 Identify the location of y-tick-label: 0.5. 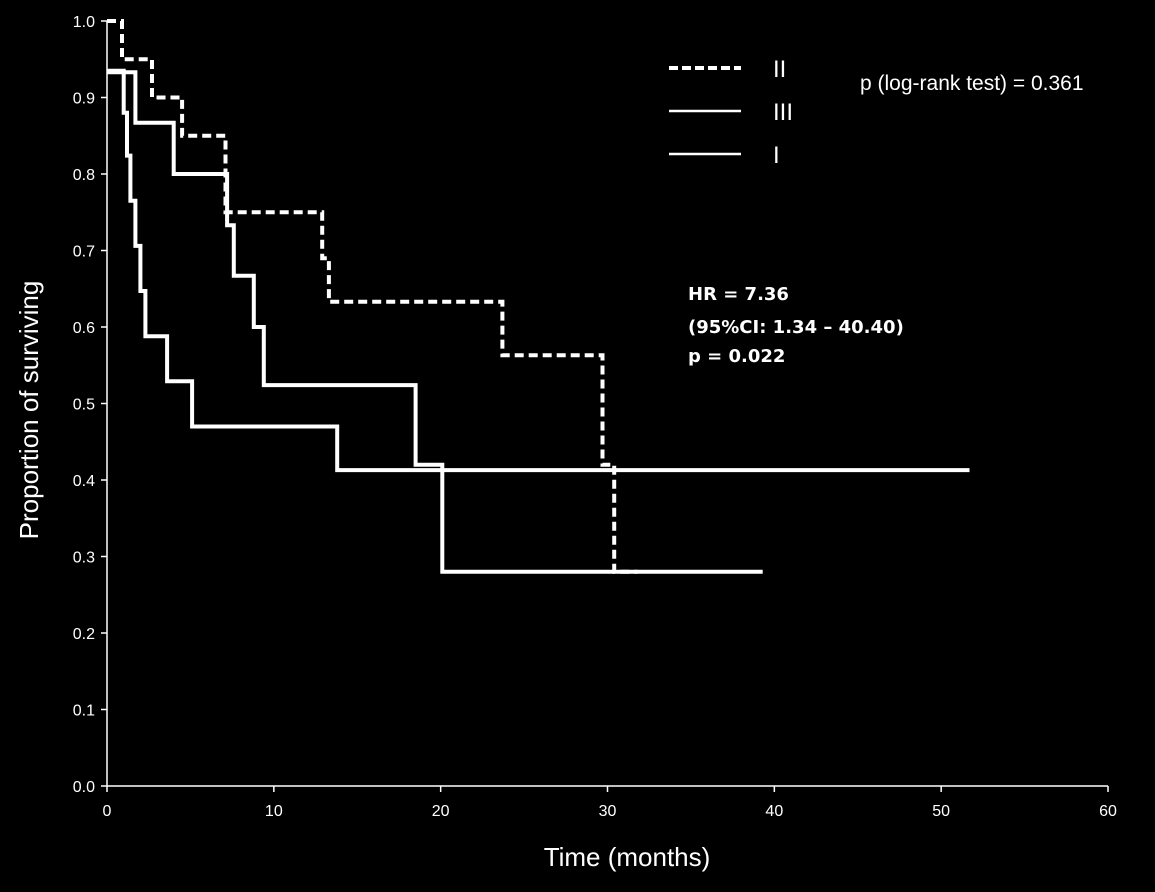
(84, 405).